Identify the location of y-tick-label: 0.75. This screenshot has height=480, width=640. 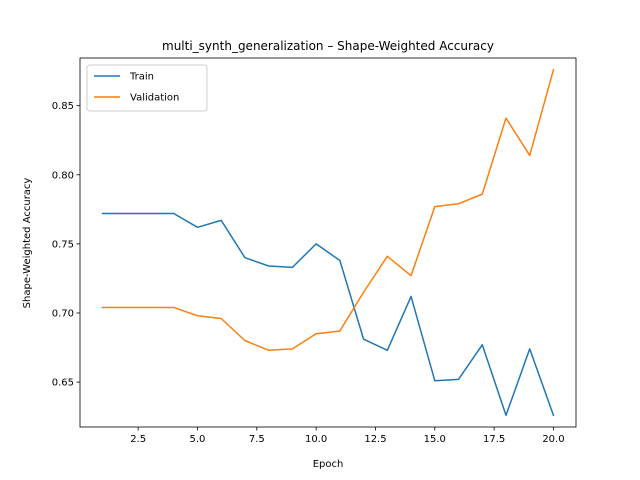
(63, 244).